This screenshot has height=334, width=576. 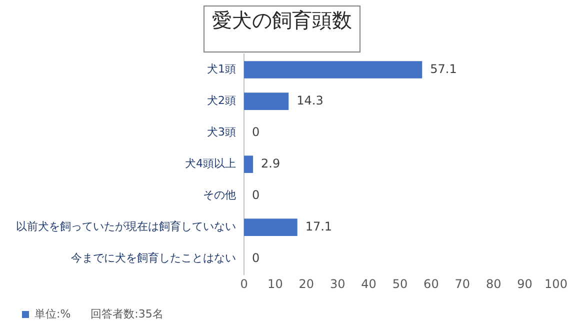 I want to click on y-tick-label: 犬4頭以上, so click(x=210, y=163).